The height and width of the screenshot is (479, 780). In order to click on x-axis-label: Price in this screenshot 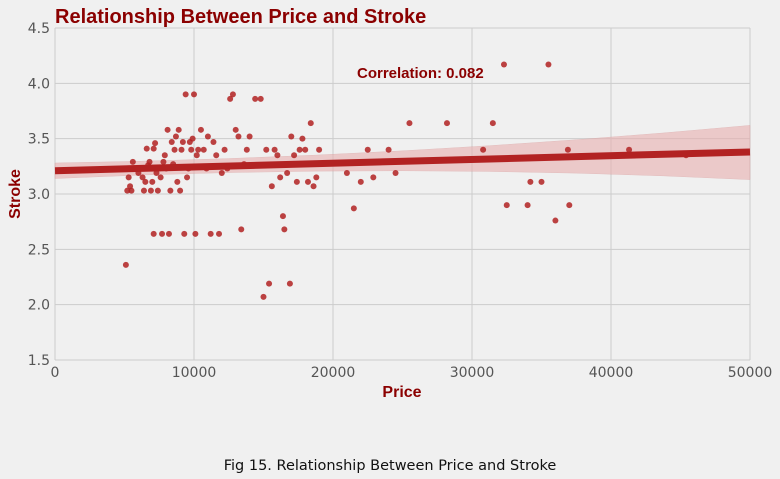, I will do `click(401, 392)`.